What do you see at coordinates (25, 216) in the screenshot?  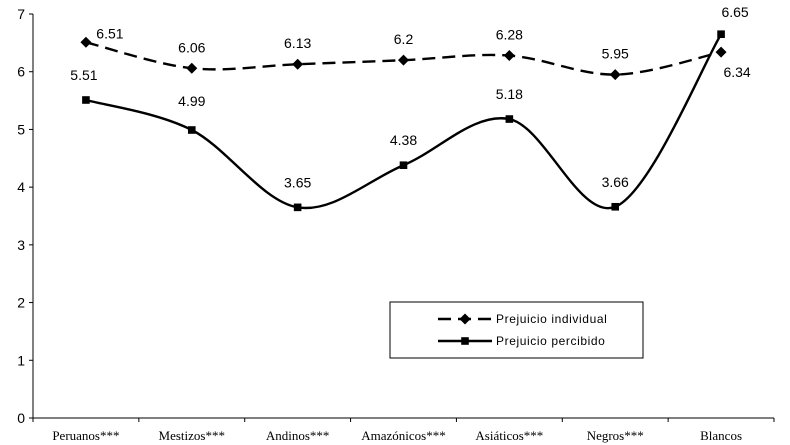 I see `y-axis-ticks: 0 1 2 3 4 5 6 7` at bounding box center [25, 216].